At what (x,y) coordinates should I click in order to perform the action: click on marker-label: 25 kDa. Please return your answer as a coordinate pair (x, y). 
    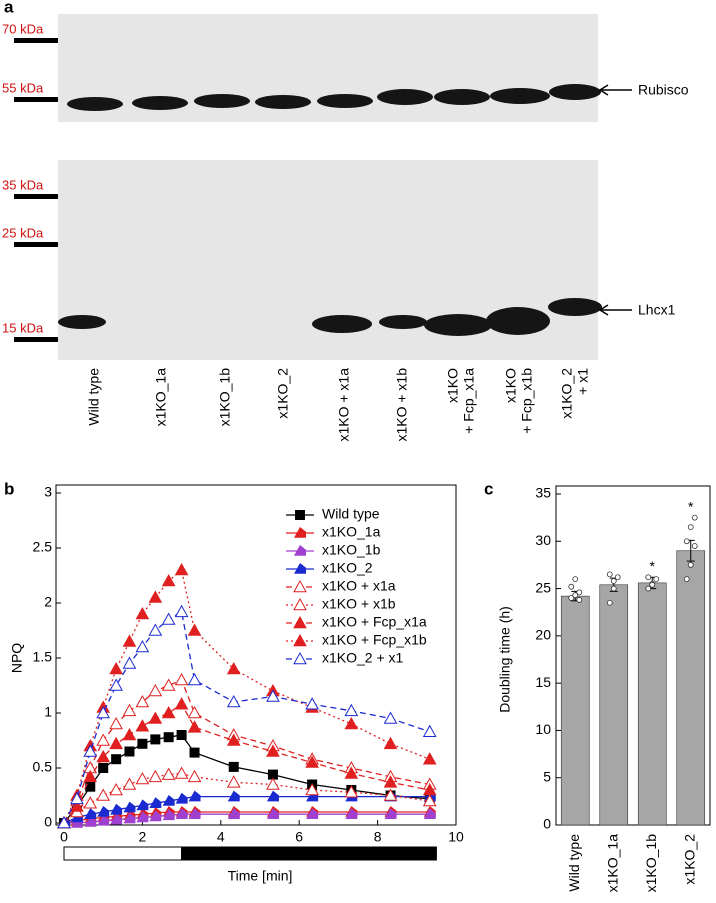
    Looking at the image, I should click on (23, 232).